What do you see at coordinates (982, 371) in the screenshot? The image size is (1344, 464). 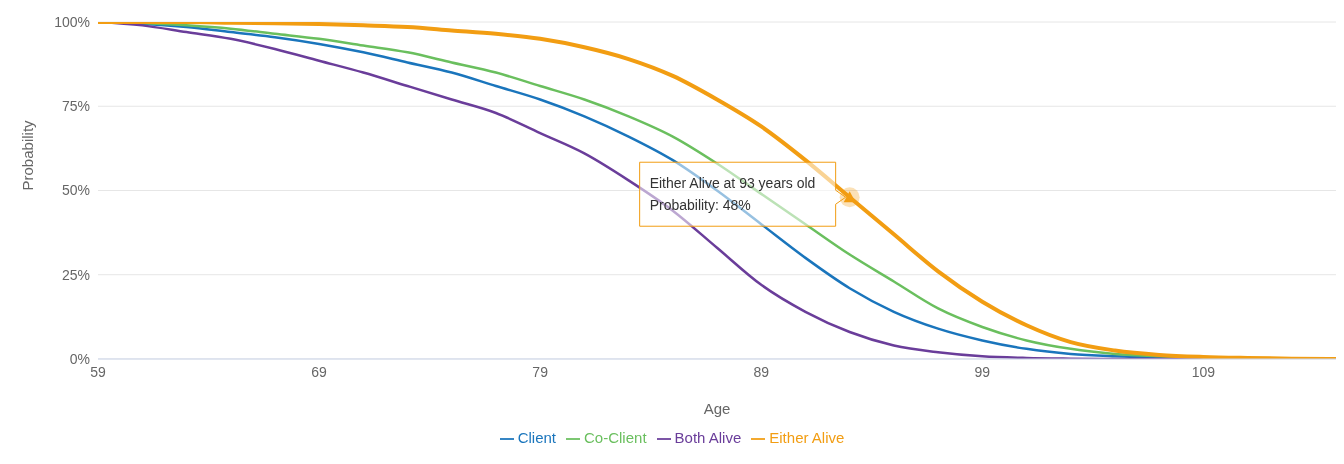 I see `x-tick-label: 99` at bounding box center [982, 371].